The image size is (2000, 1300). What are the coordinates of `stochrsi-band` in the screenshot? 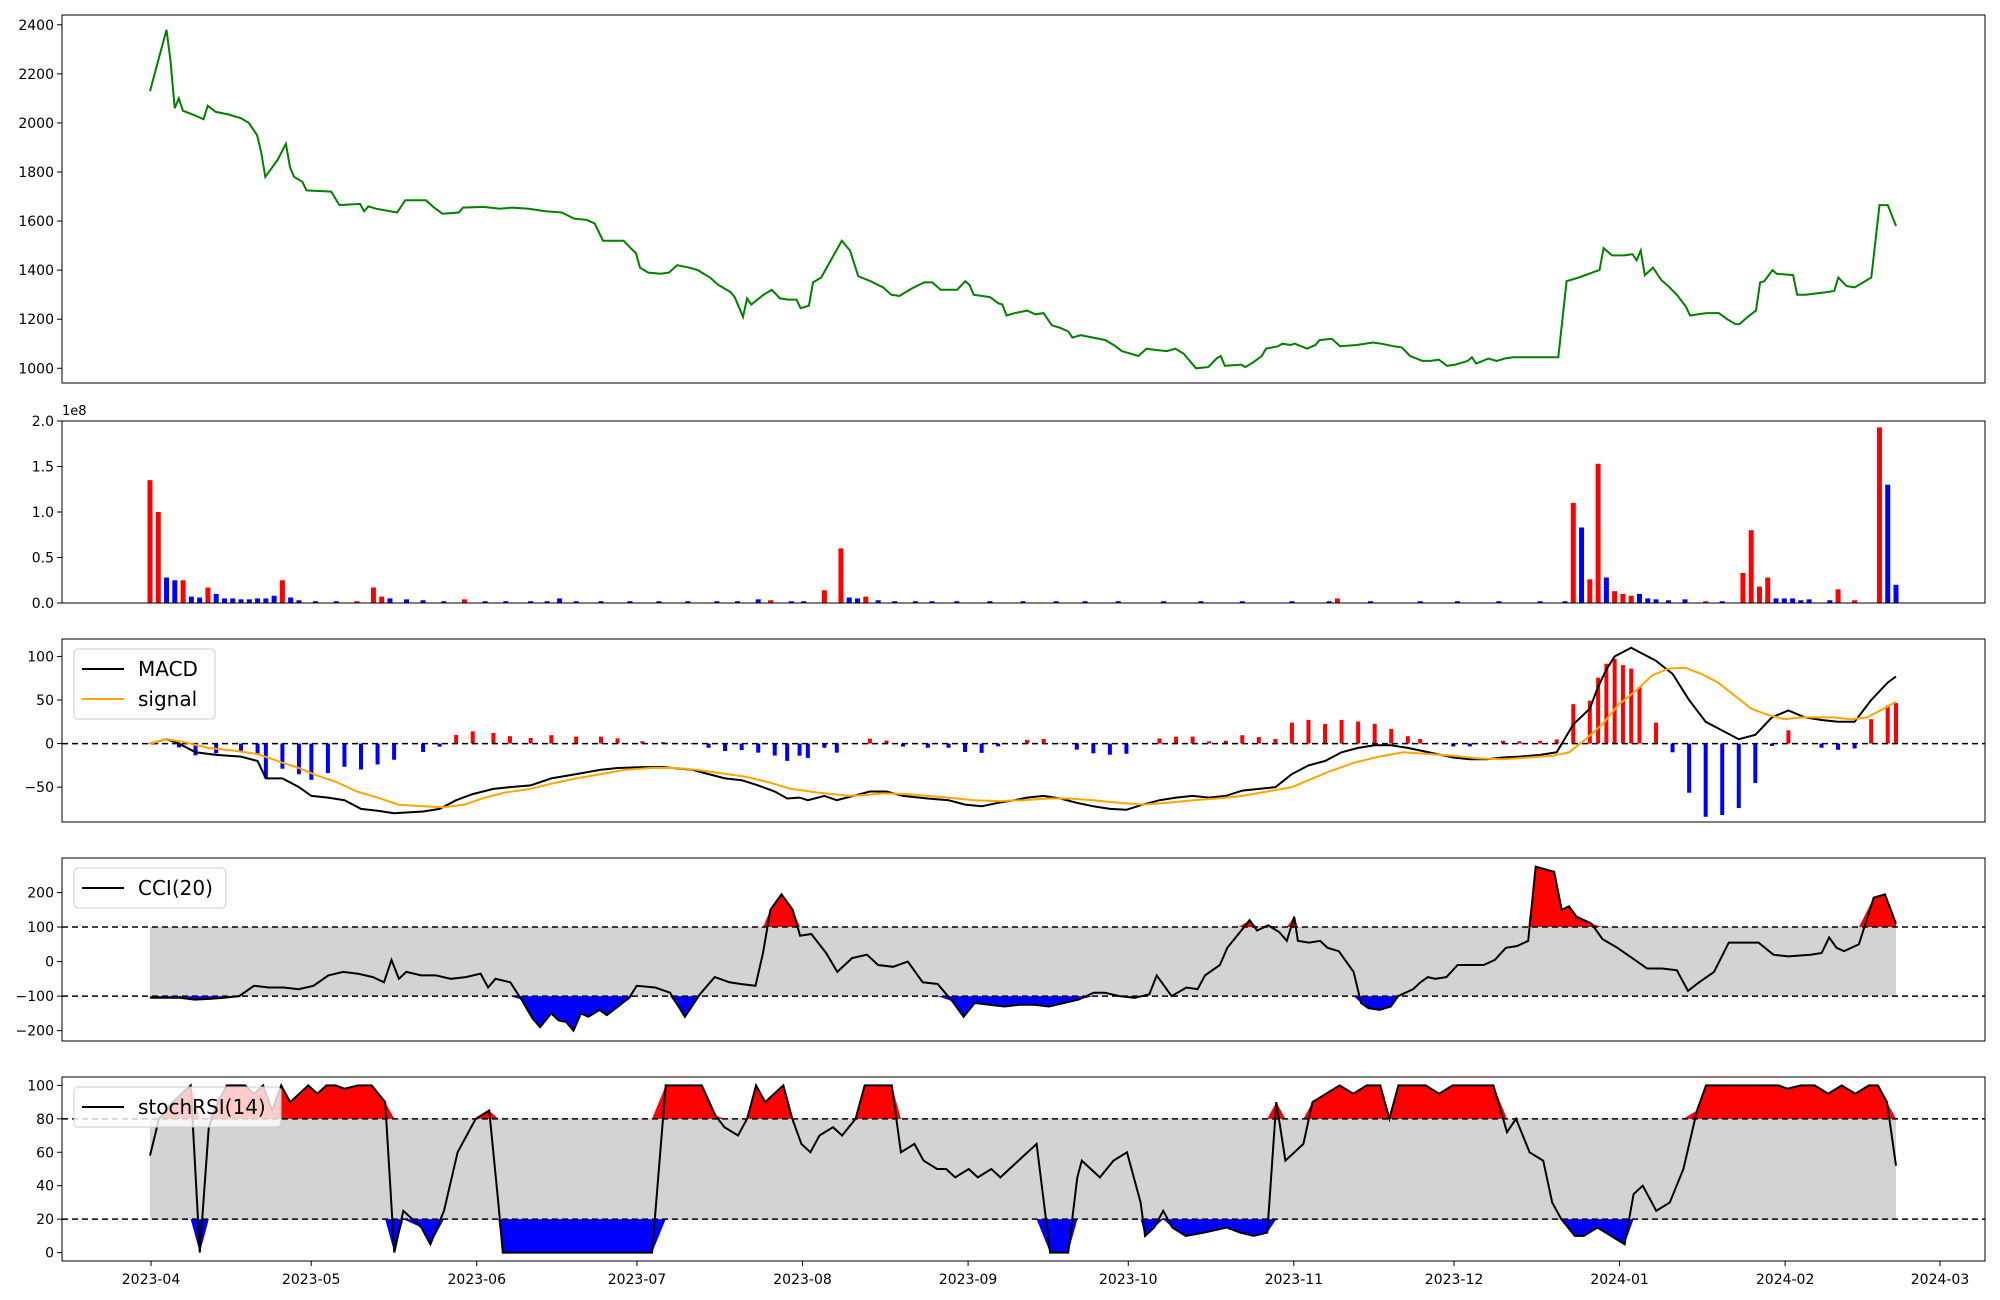 It's located at (1023, 1169).